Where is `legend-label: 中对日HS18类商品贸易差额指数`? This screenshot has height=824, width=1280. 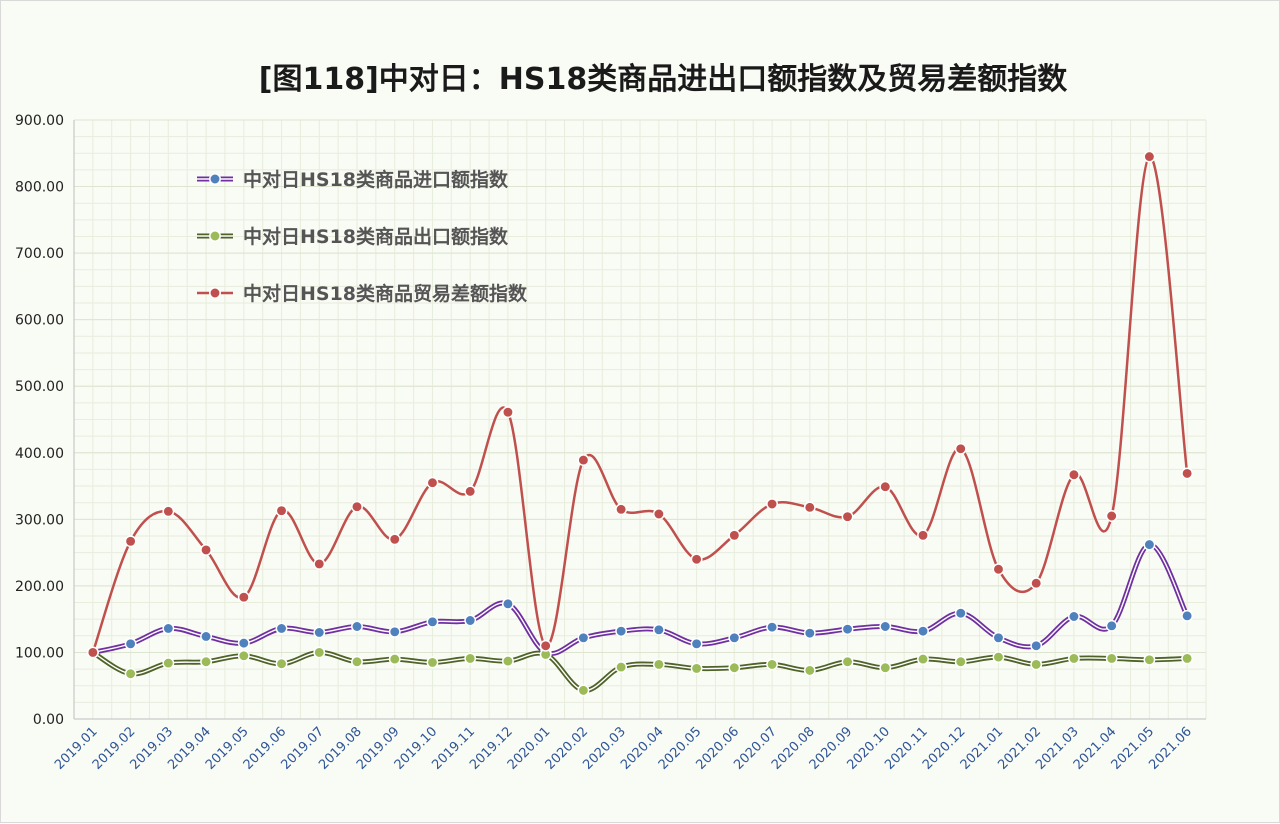 legend-label: 中对日HS18类商品贸易差额指数 is located at coordinates (385, 293).